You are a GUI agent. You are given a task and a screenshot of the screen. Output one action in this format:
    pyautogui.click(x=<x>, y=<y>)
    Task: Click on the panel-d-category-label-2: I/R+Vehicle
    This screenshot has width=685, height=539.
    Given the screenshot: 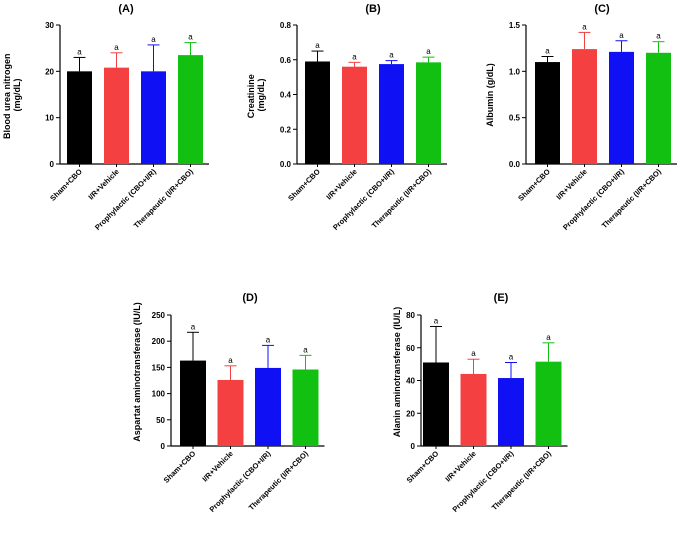 What is the action you would take?
    pyautogui.click(x=217, y=466)
    